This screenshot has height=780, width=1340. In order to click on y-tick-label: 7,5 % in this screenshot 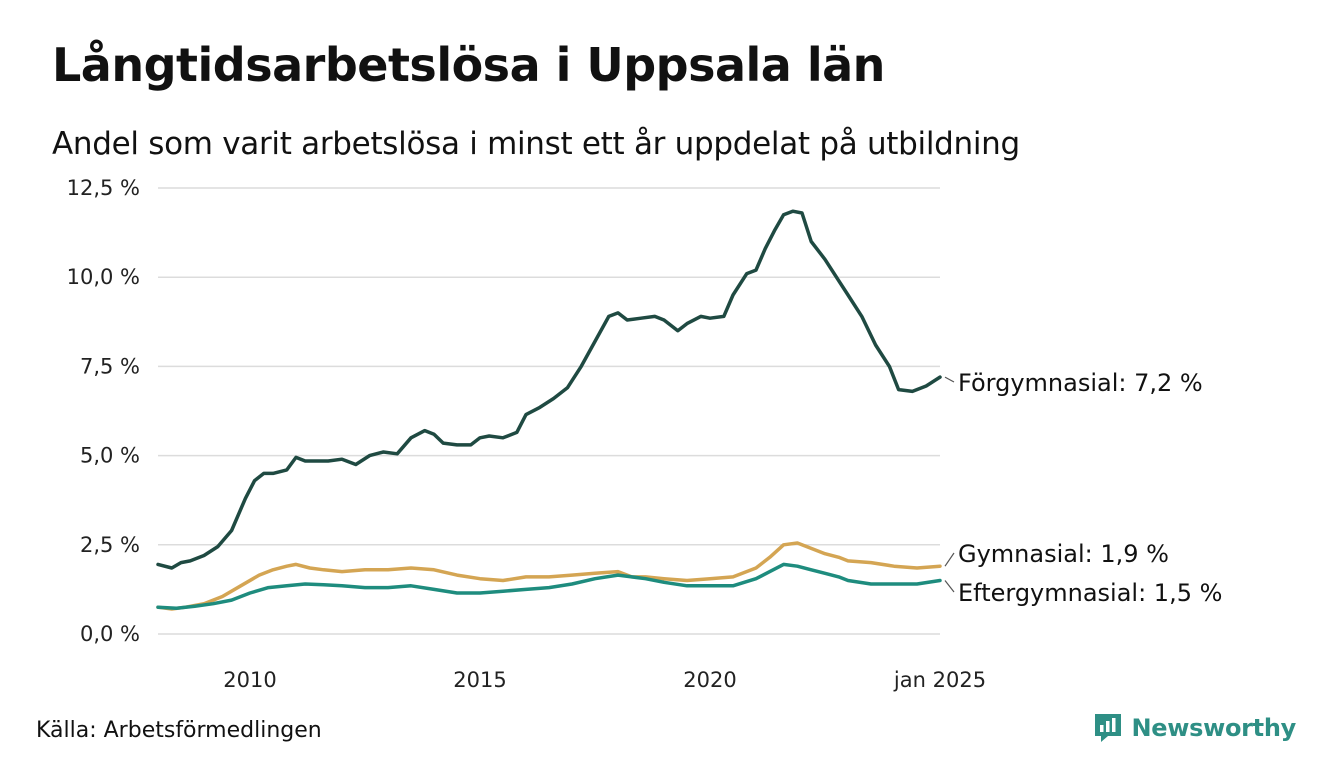, I will do `click(110, 366)`.